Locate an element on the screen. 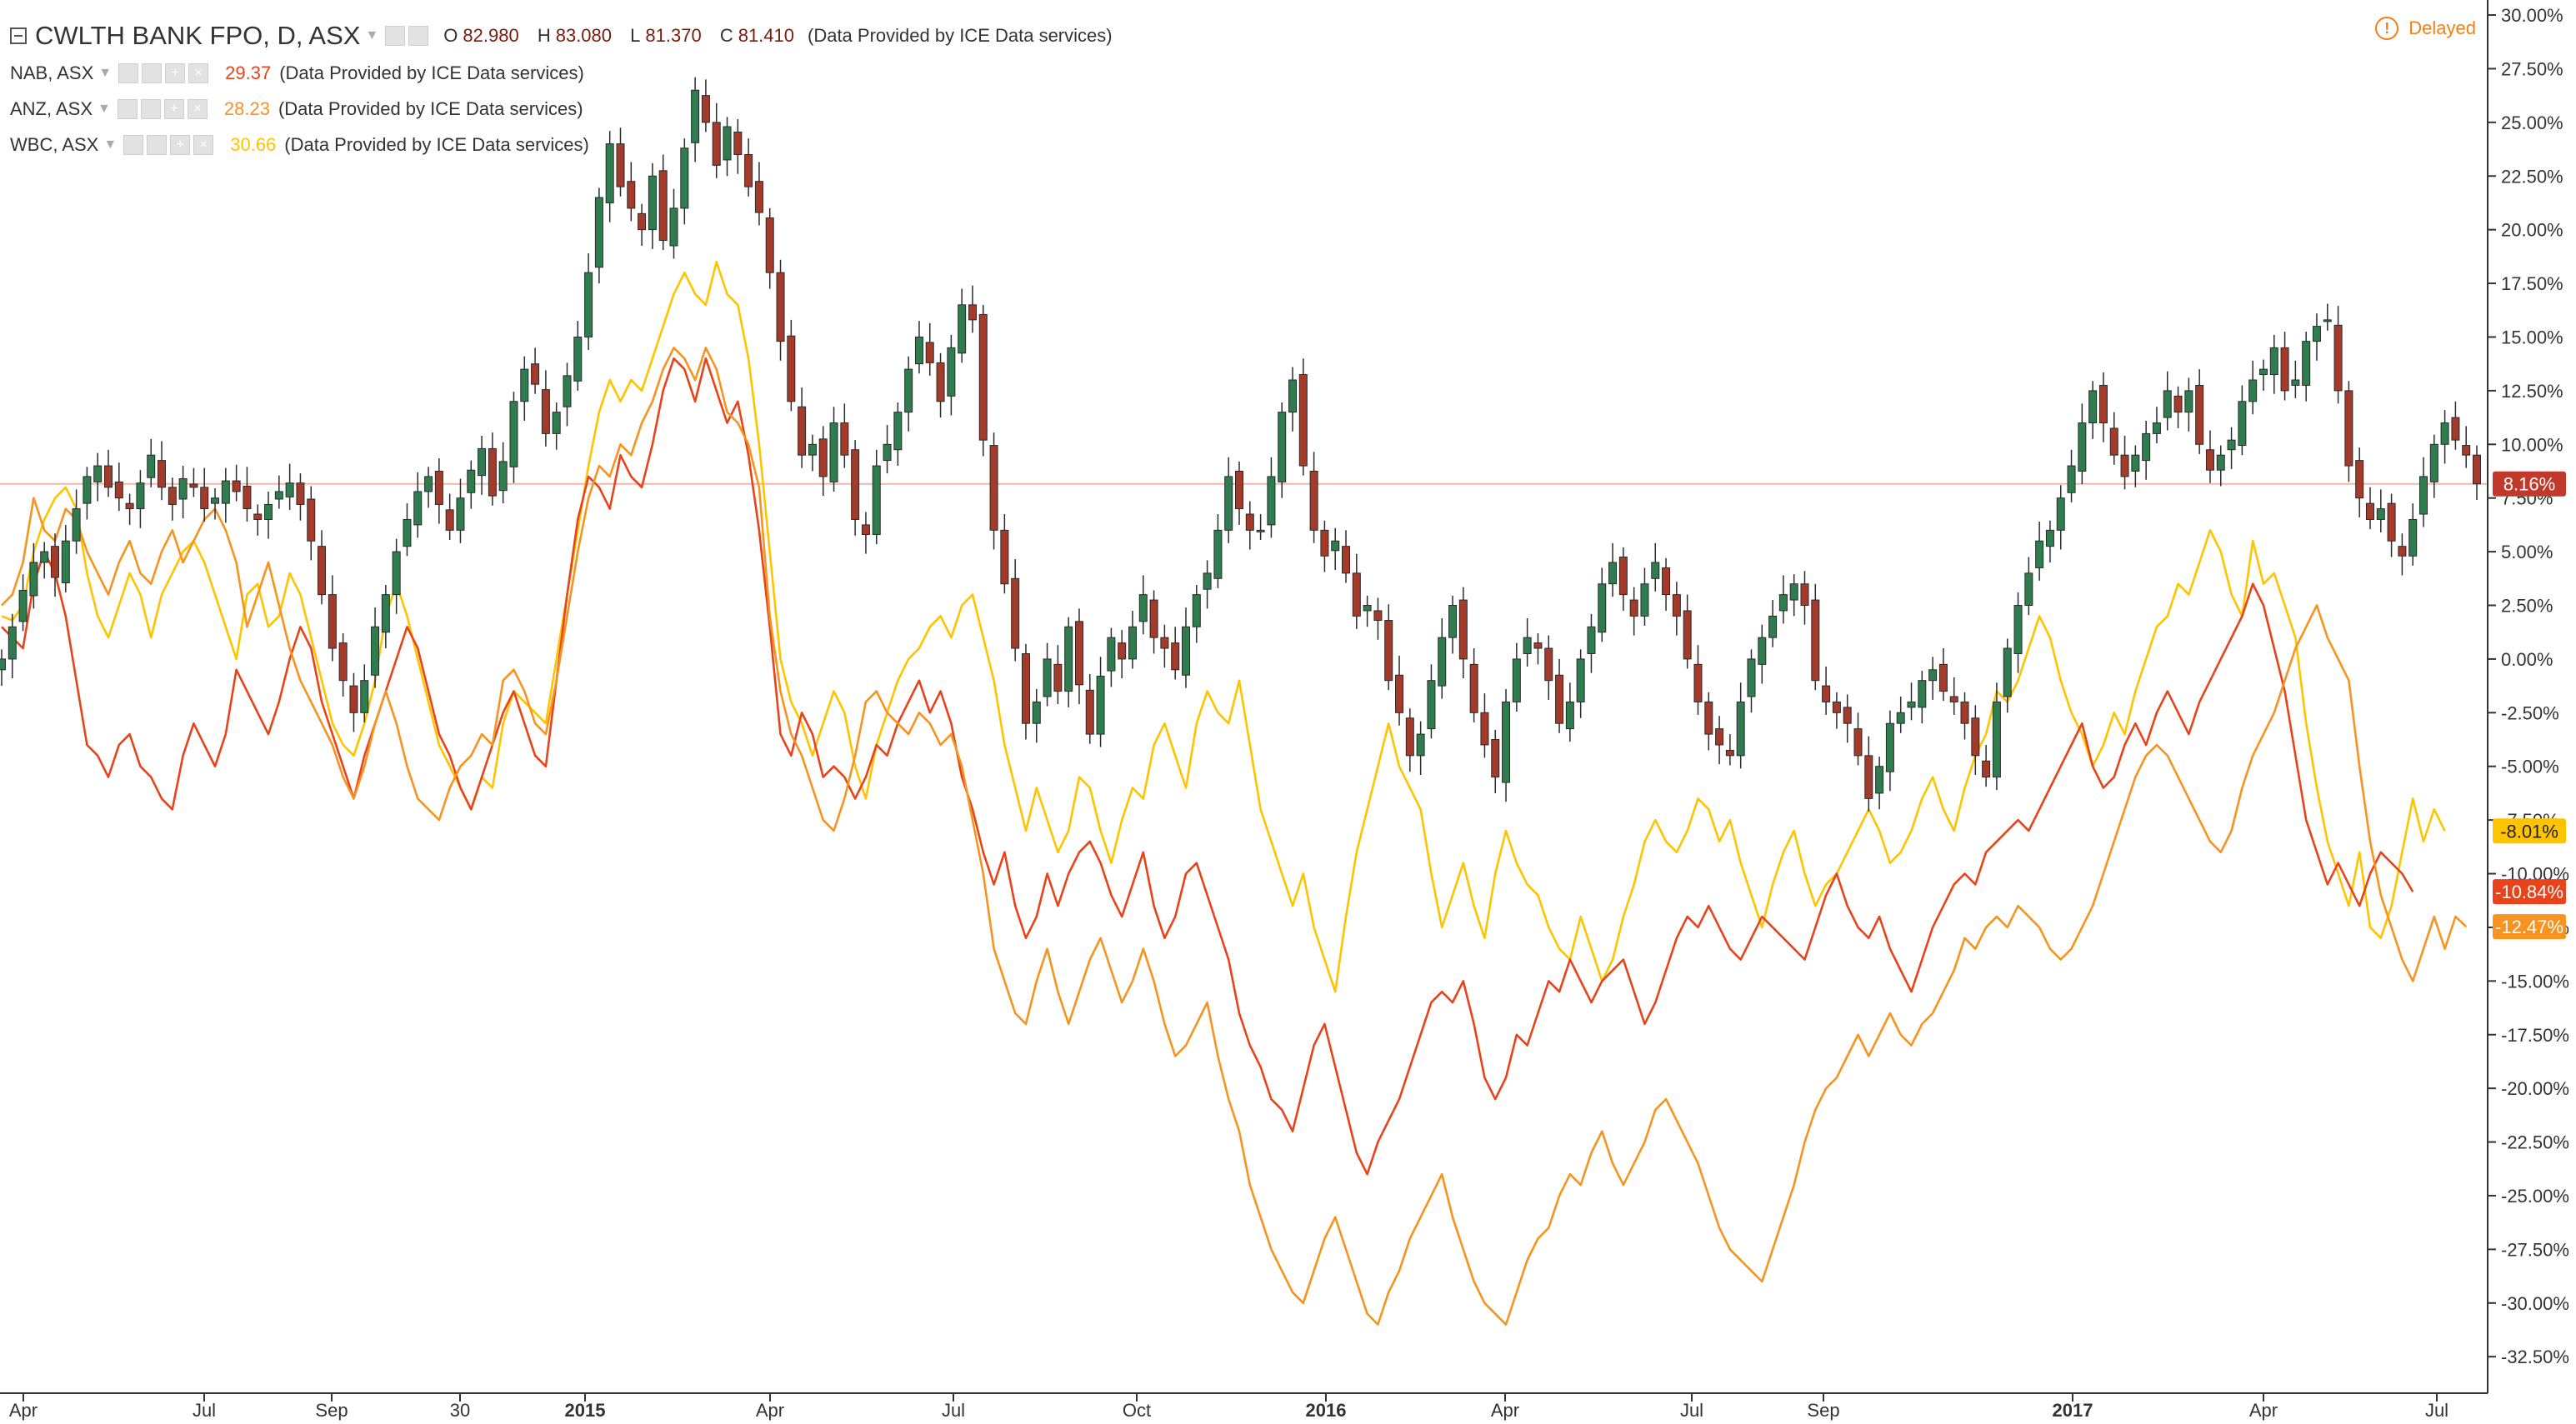 The image size is (2576, 1424). price-badge-bg is located at coordinates (2529, 484).